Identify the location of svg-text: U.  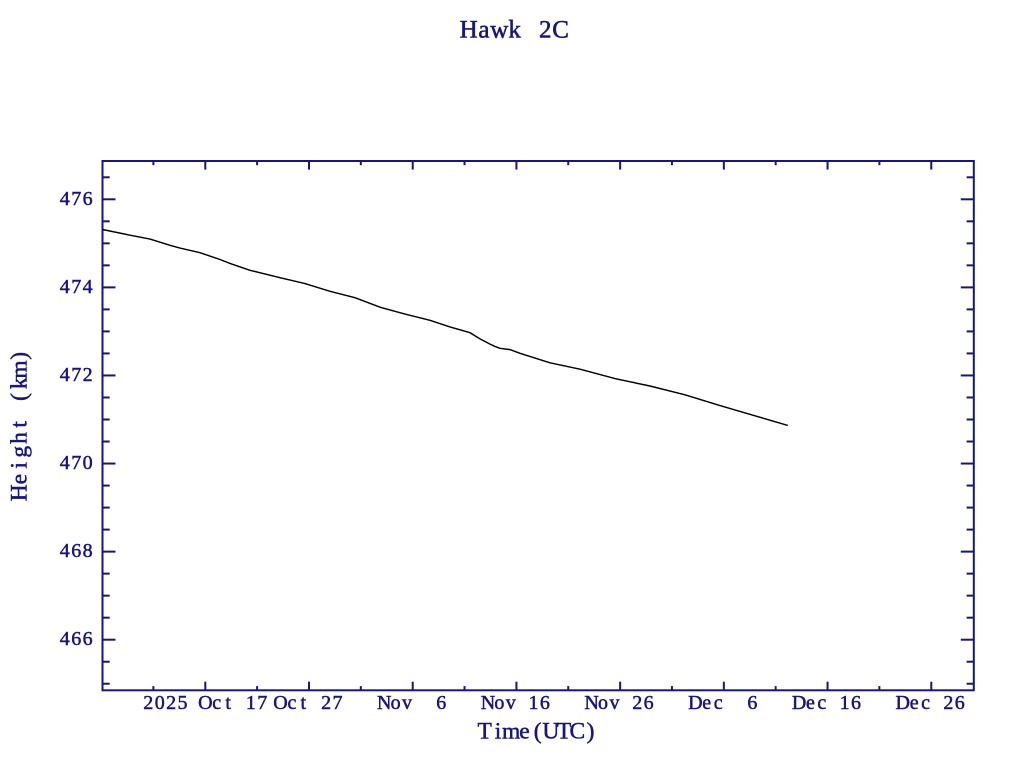
(550, 731).